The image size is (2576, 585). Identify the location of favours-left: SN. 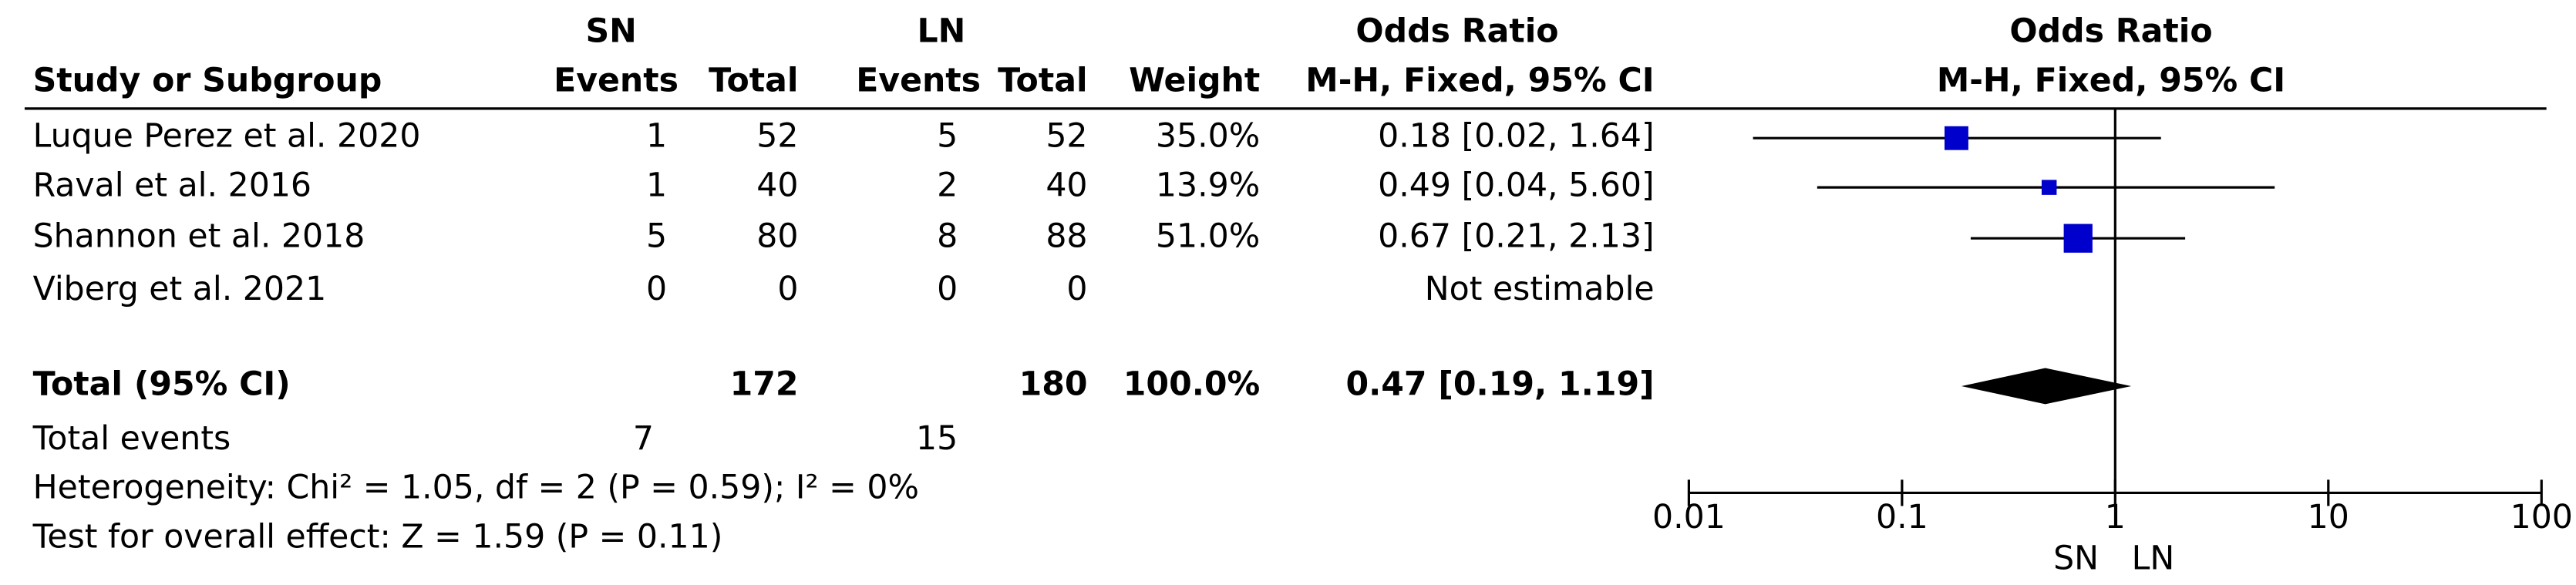
(2076, 558).